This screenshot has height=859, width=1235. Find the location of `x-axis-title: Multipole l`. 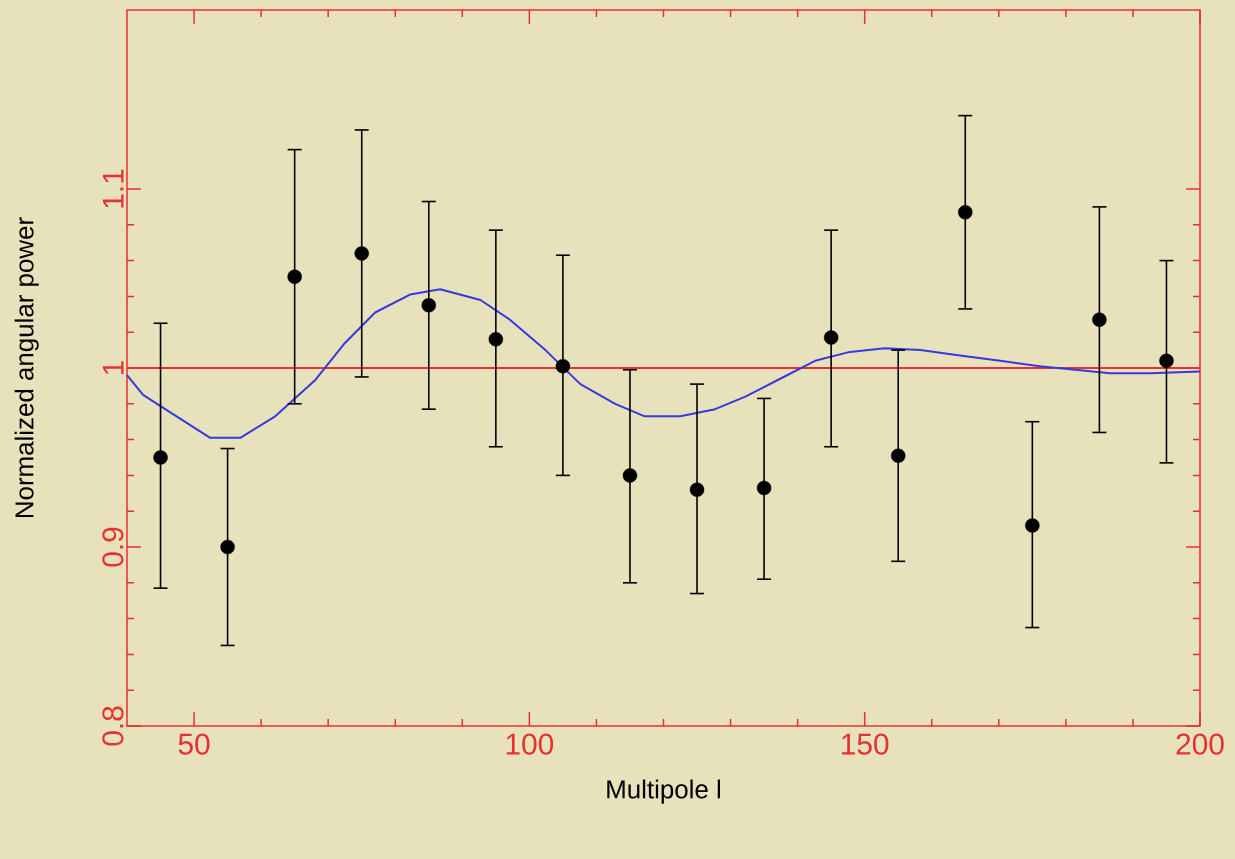

x-axis-title: Multipole l is located at coordinates (664, 791).